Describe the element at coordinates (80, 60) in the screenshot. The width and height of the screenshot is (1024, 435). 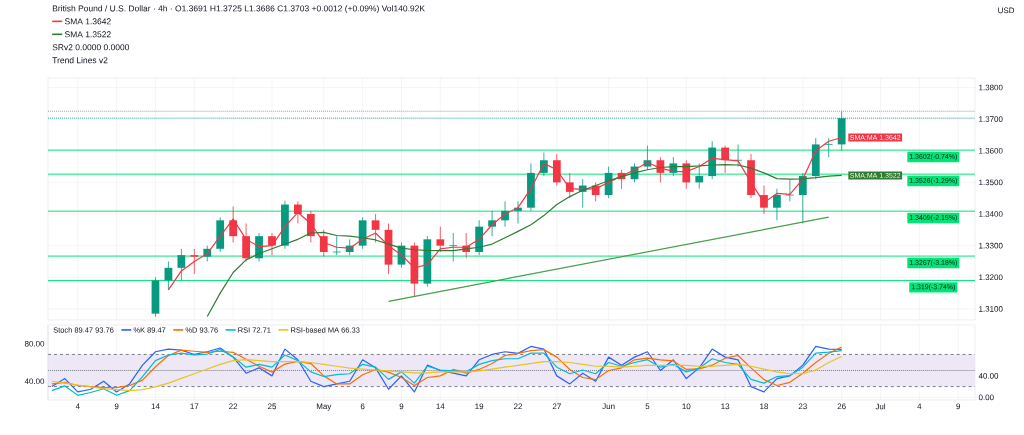
I see `text: Trend Lines v2` at that location.